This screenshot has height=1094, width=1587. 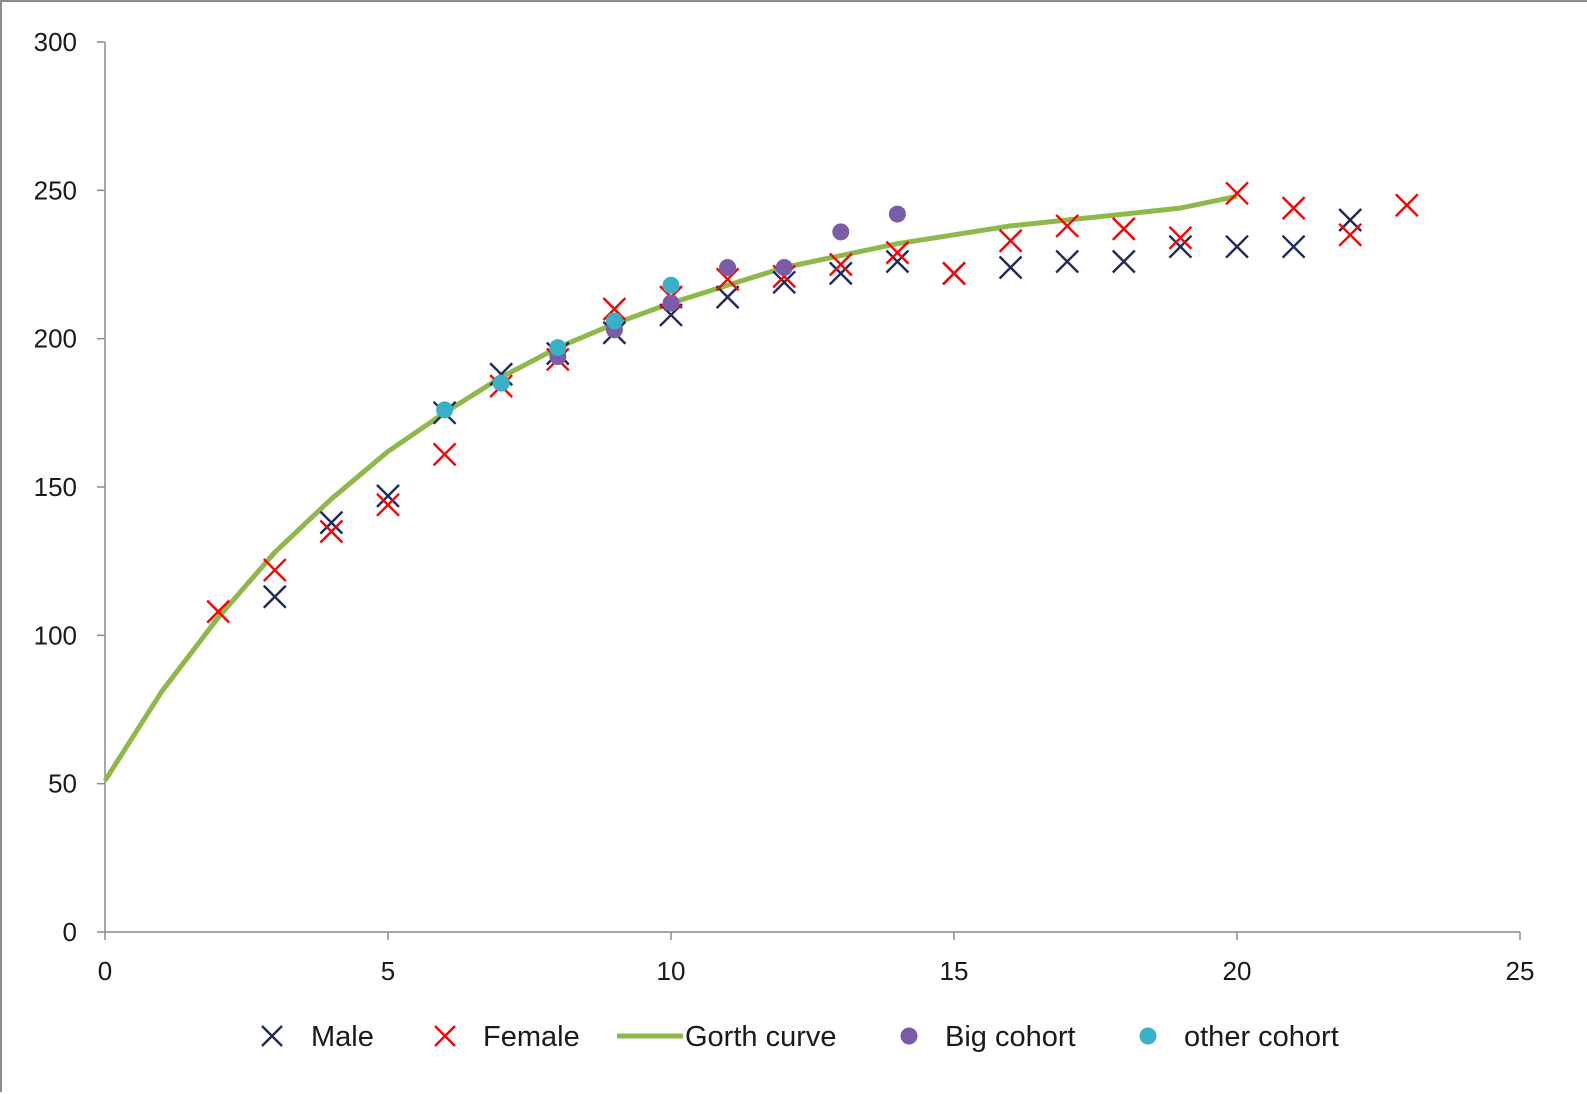 What do you see at coordinates (62, 784) in the screenshot?
I see `y-tick-label: 50` at bounding box center [62, 784].